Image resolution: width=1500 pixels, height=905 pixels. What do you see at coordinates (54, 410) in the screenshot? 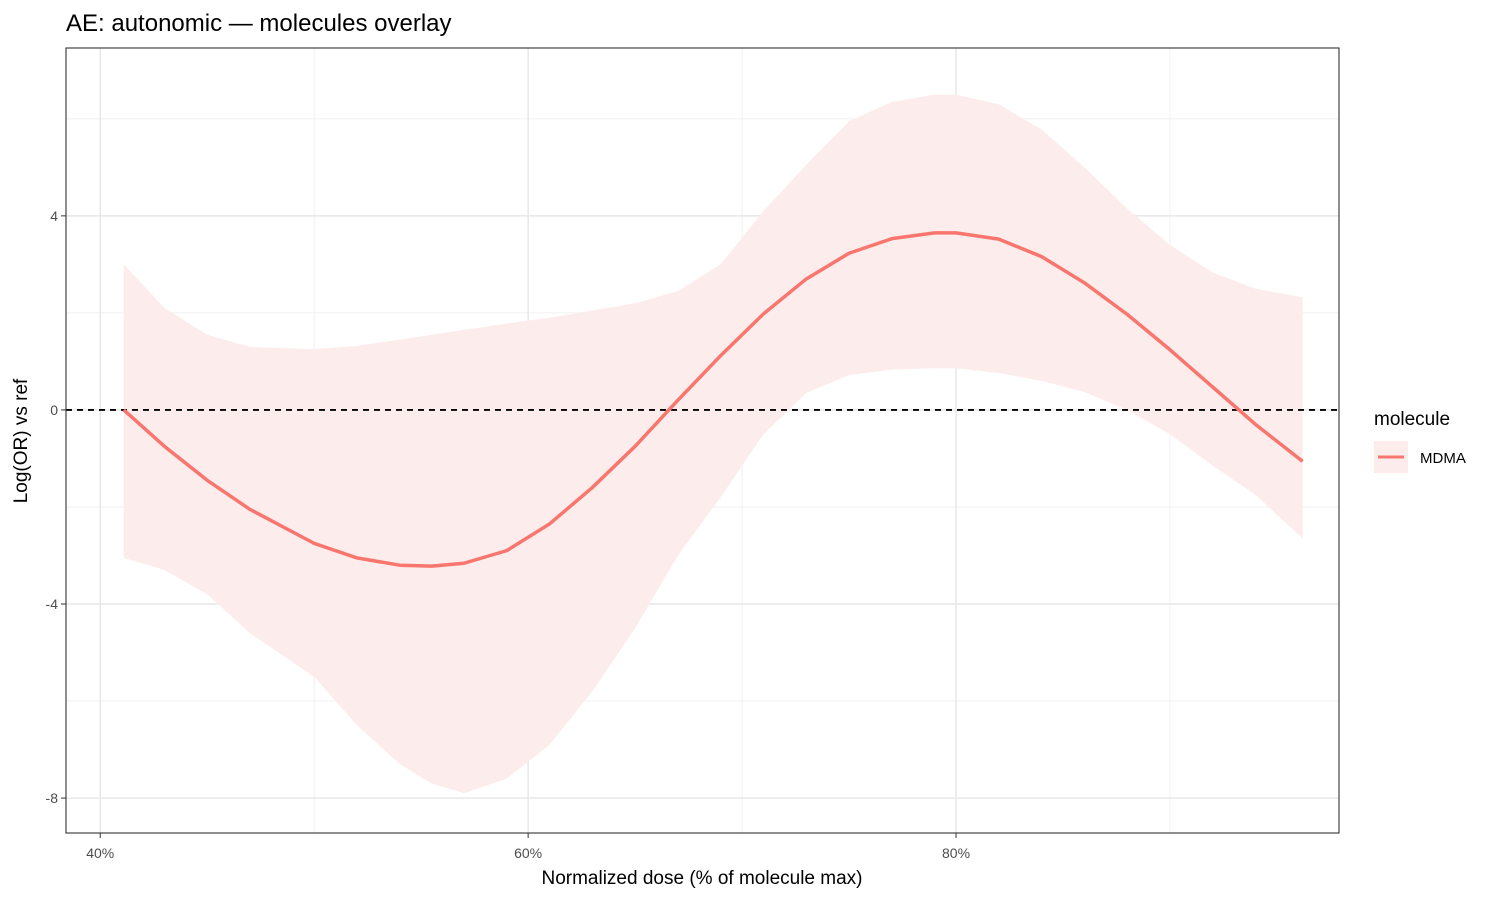
I see `y-tick-label: 0` at bounding box center [54, 410].